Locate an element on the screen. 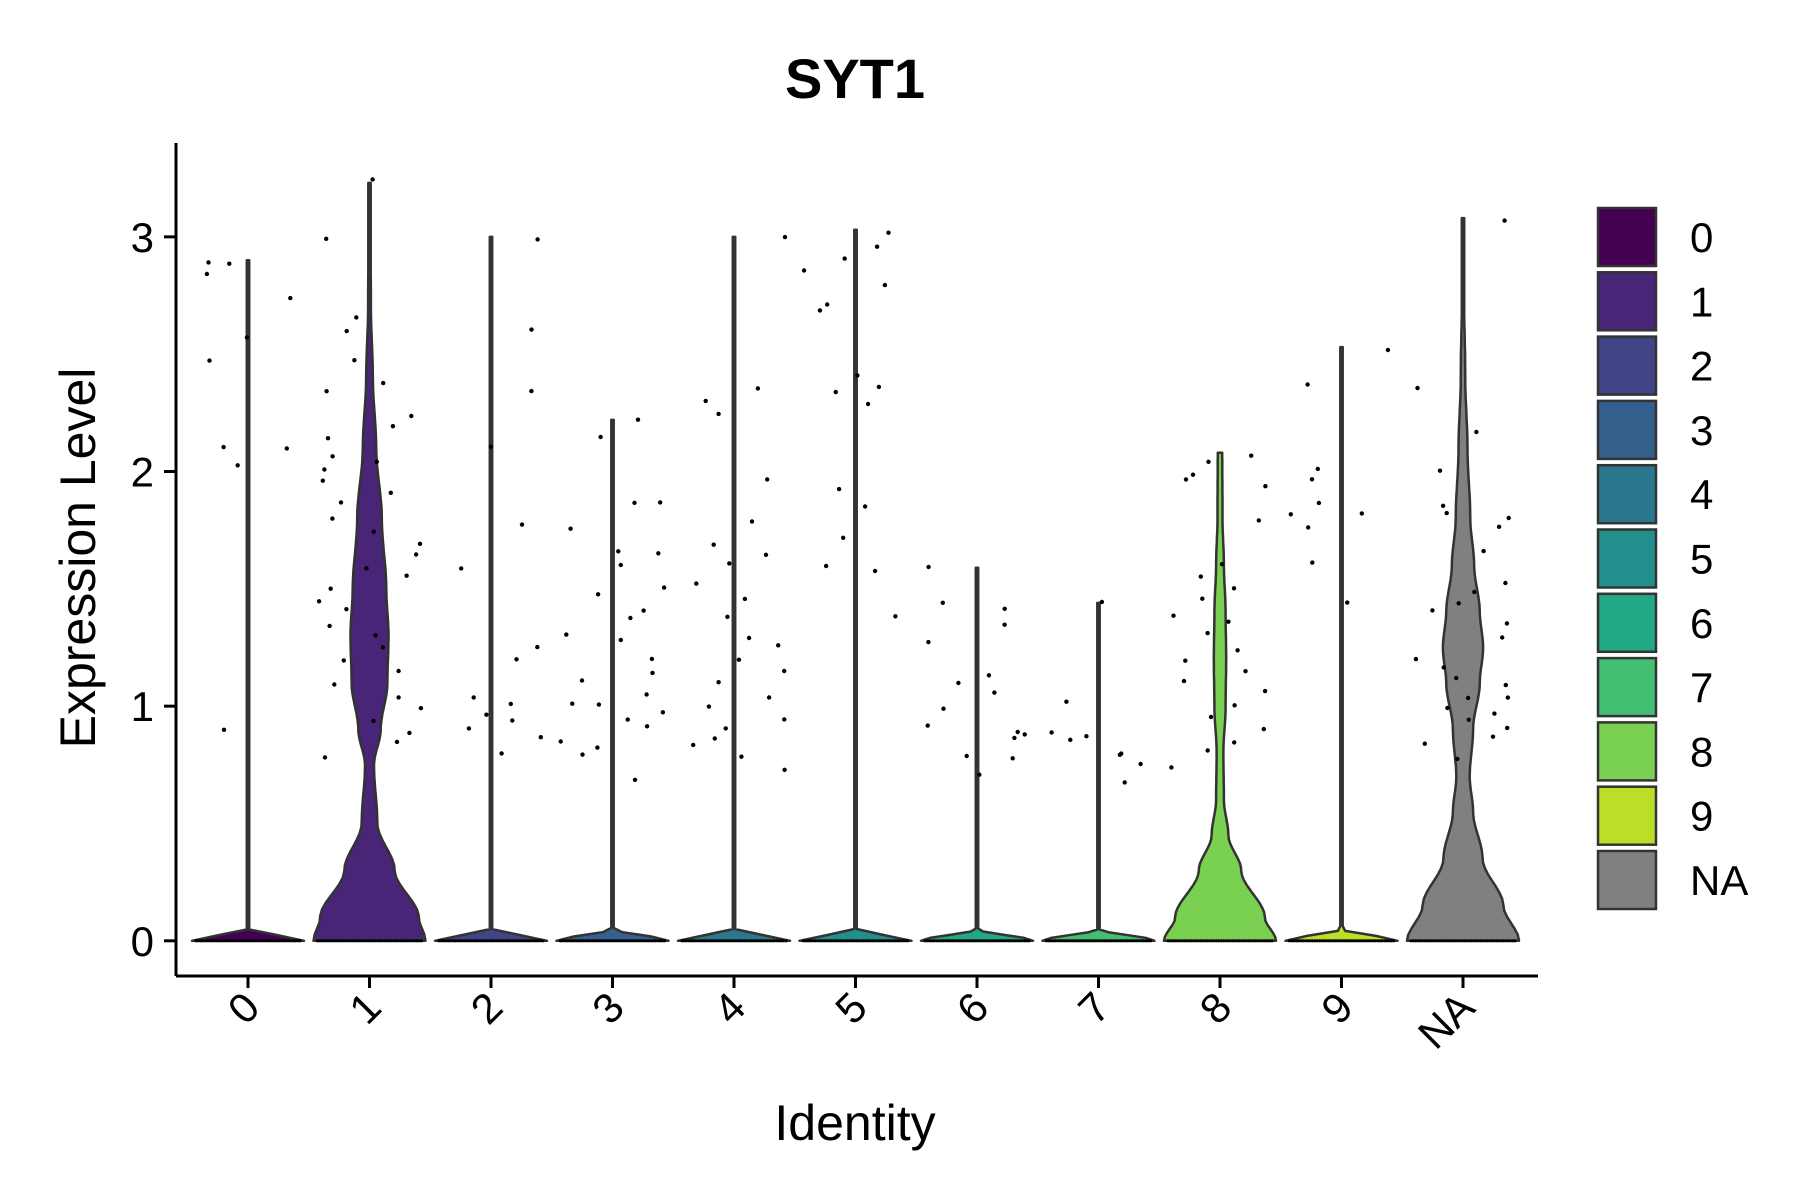  legend-label: 9 is located at coordinates (1701, 816).